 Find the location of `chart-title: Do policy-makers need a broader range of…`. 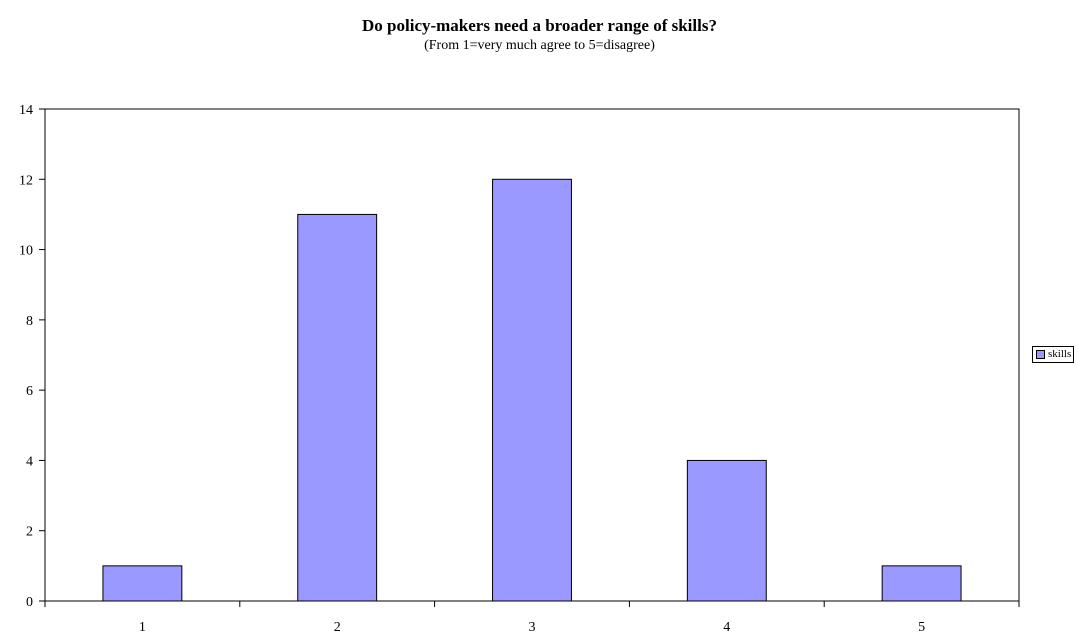

chart-title: Do policy-makers need a broader range of… is located at coordinates (539, 25).